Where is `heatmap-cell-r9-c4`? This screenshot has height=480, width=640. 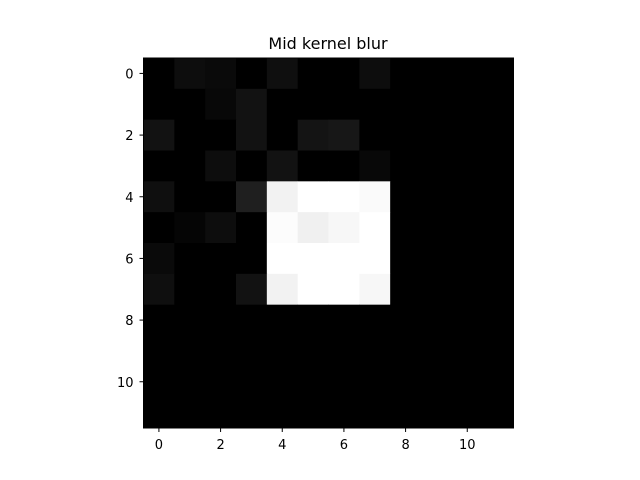
heatmap-cell-r9-c4 is located at coordinates (282, 351).